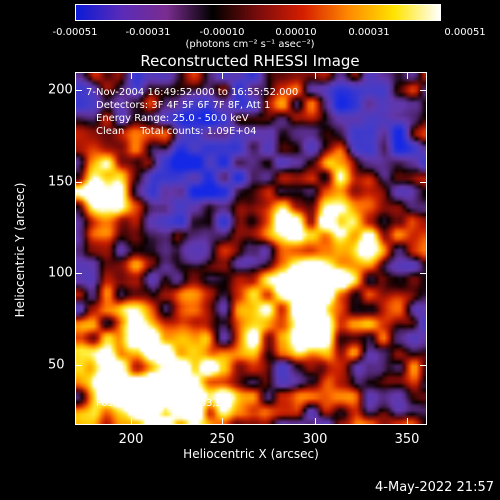 The width and height of the screenshot is (500, 500). Describe the element at coordinates (60, 90) in the screenshot. I see `y-tick-label: 200` at that location.